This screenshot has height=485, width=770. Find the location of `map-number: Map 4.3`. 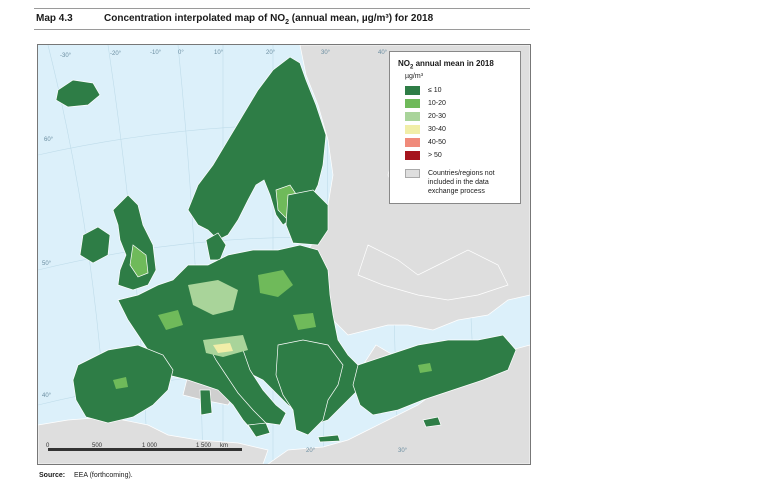

map-number: Map 4.3 is located at coordinates (54, 18).